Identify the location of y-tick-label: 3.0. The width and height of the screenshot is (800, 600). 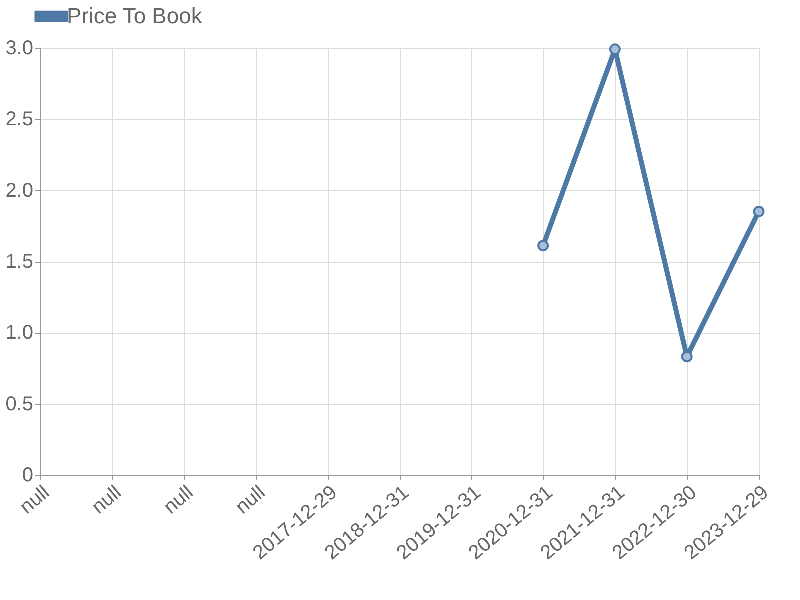
(20, 49).